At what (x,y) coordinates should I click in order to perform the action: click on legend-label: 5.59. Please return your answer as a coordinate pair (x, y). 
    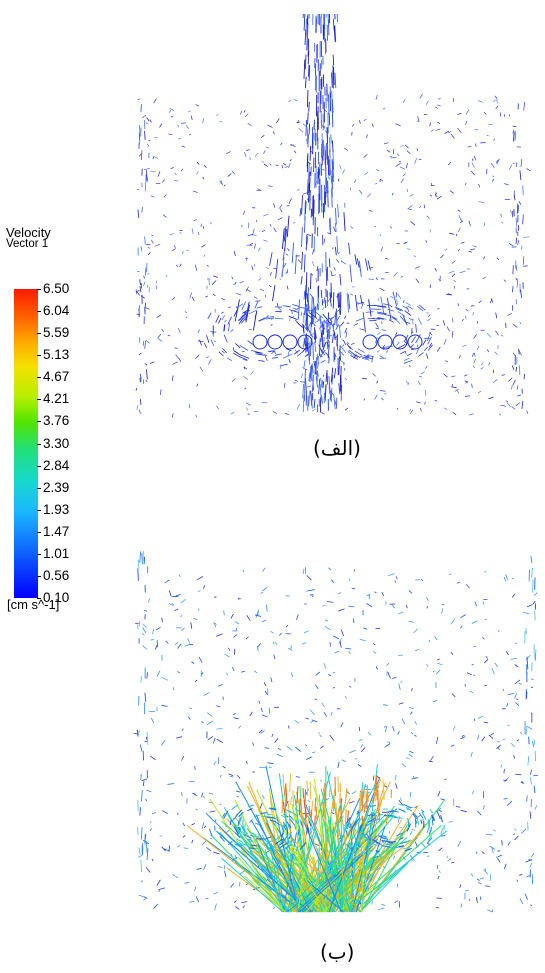
    Looking at the image, I should click on (56, 333).